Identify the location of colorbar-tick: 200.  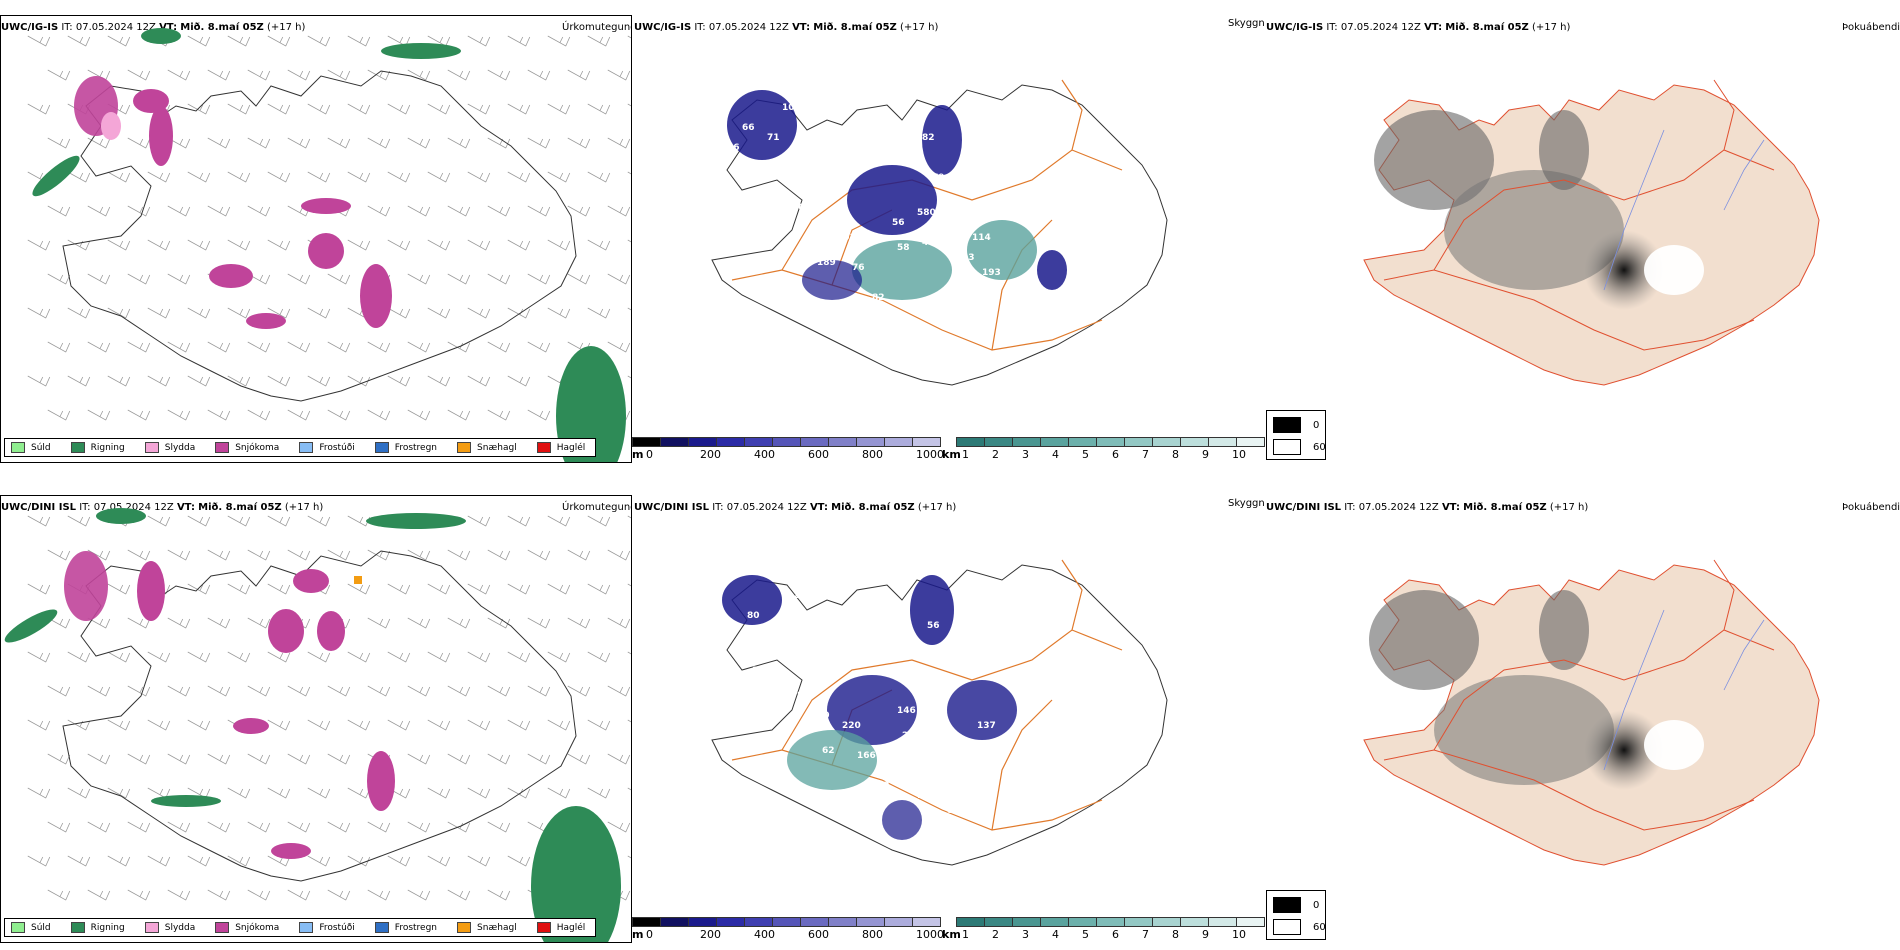
(710, 454).